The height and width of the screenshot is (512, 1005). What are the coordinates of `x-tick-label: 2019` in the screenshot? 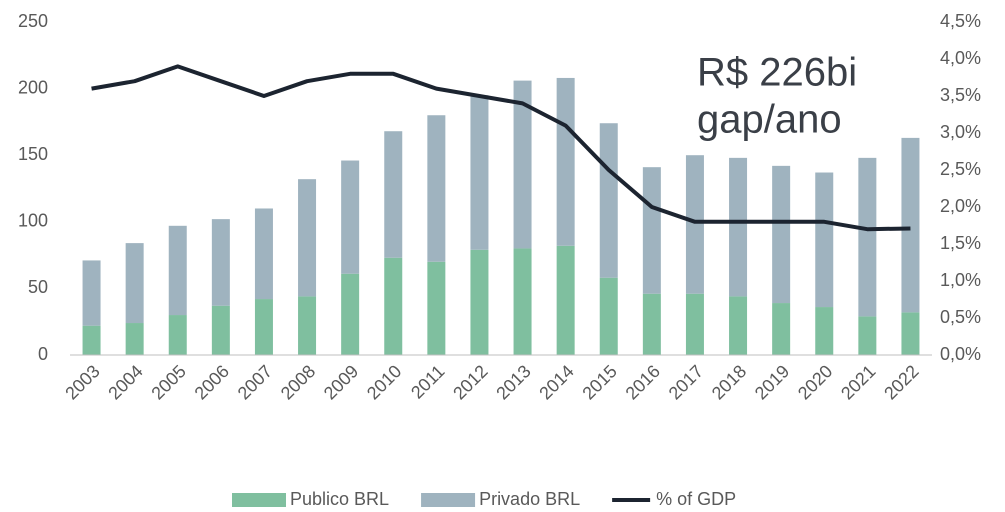 It's located at (772, 382).